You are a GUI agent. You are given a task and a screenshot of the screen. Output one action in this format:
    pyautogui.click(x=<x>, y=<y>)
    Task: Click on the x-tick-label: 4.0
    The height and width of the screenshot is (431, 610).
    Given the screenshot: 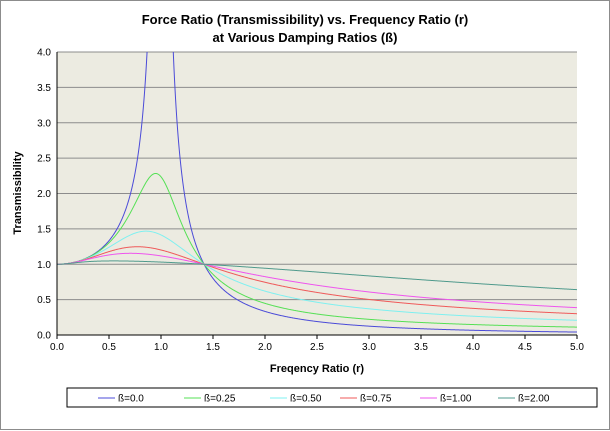 What is the action you would take?
    pyautogui.click(x=473, y=347)
    